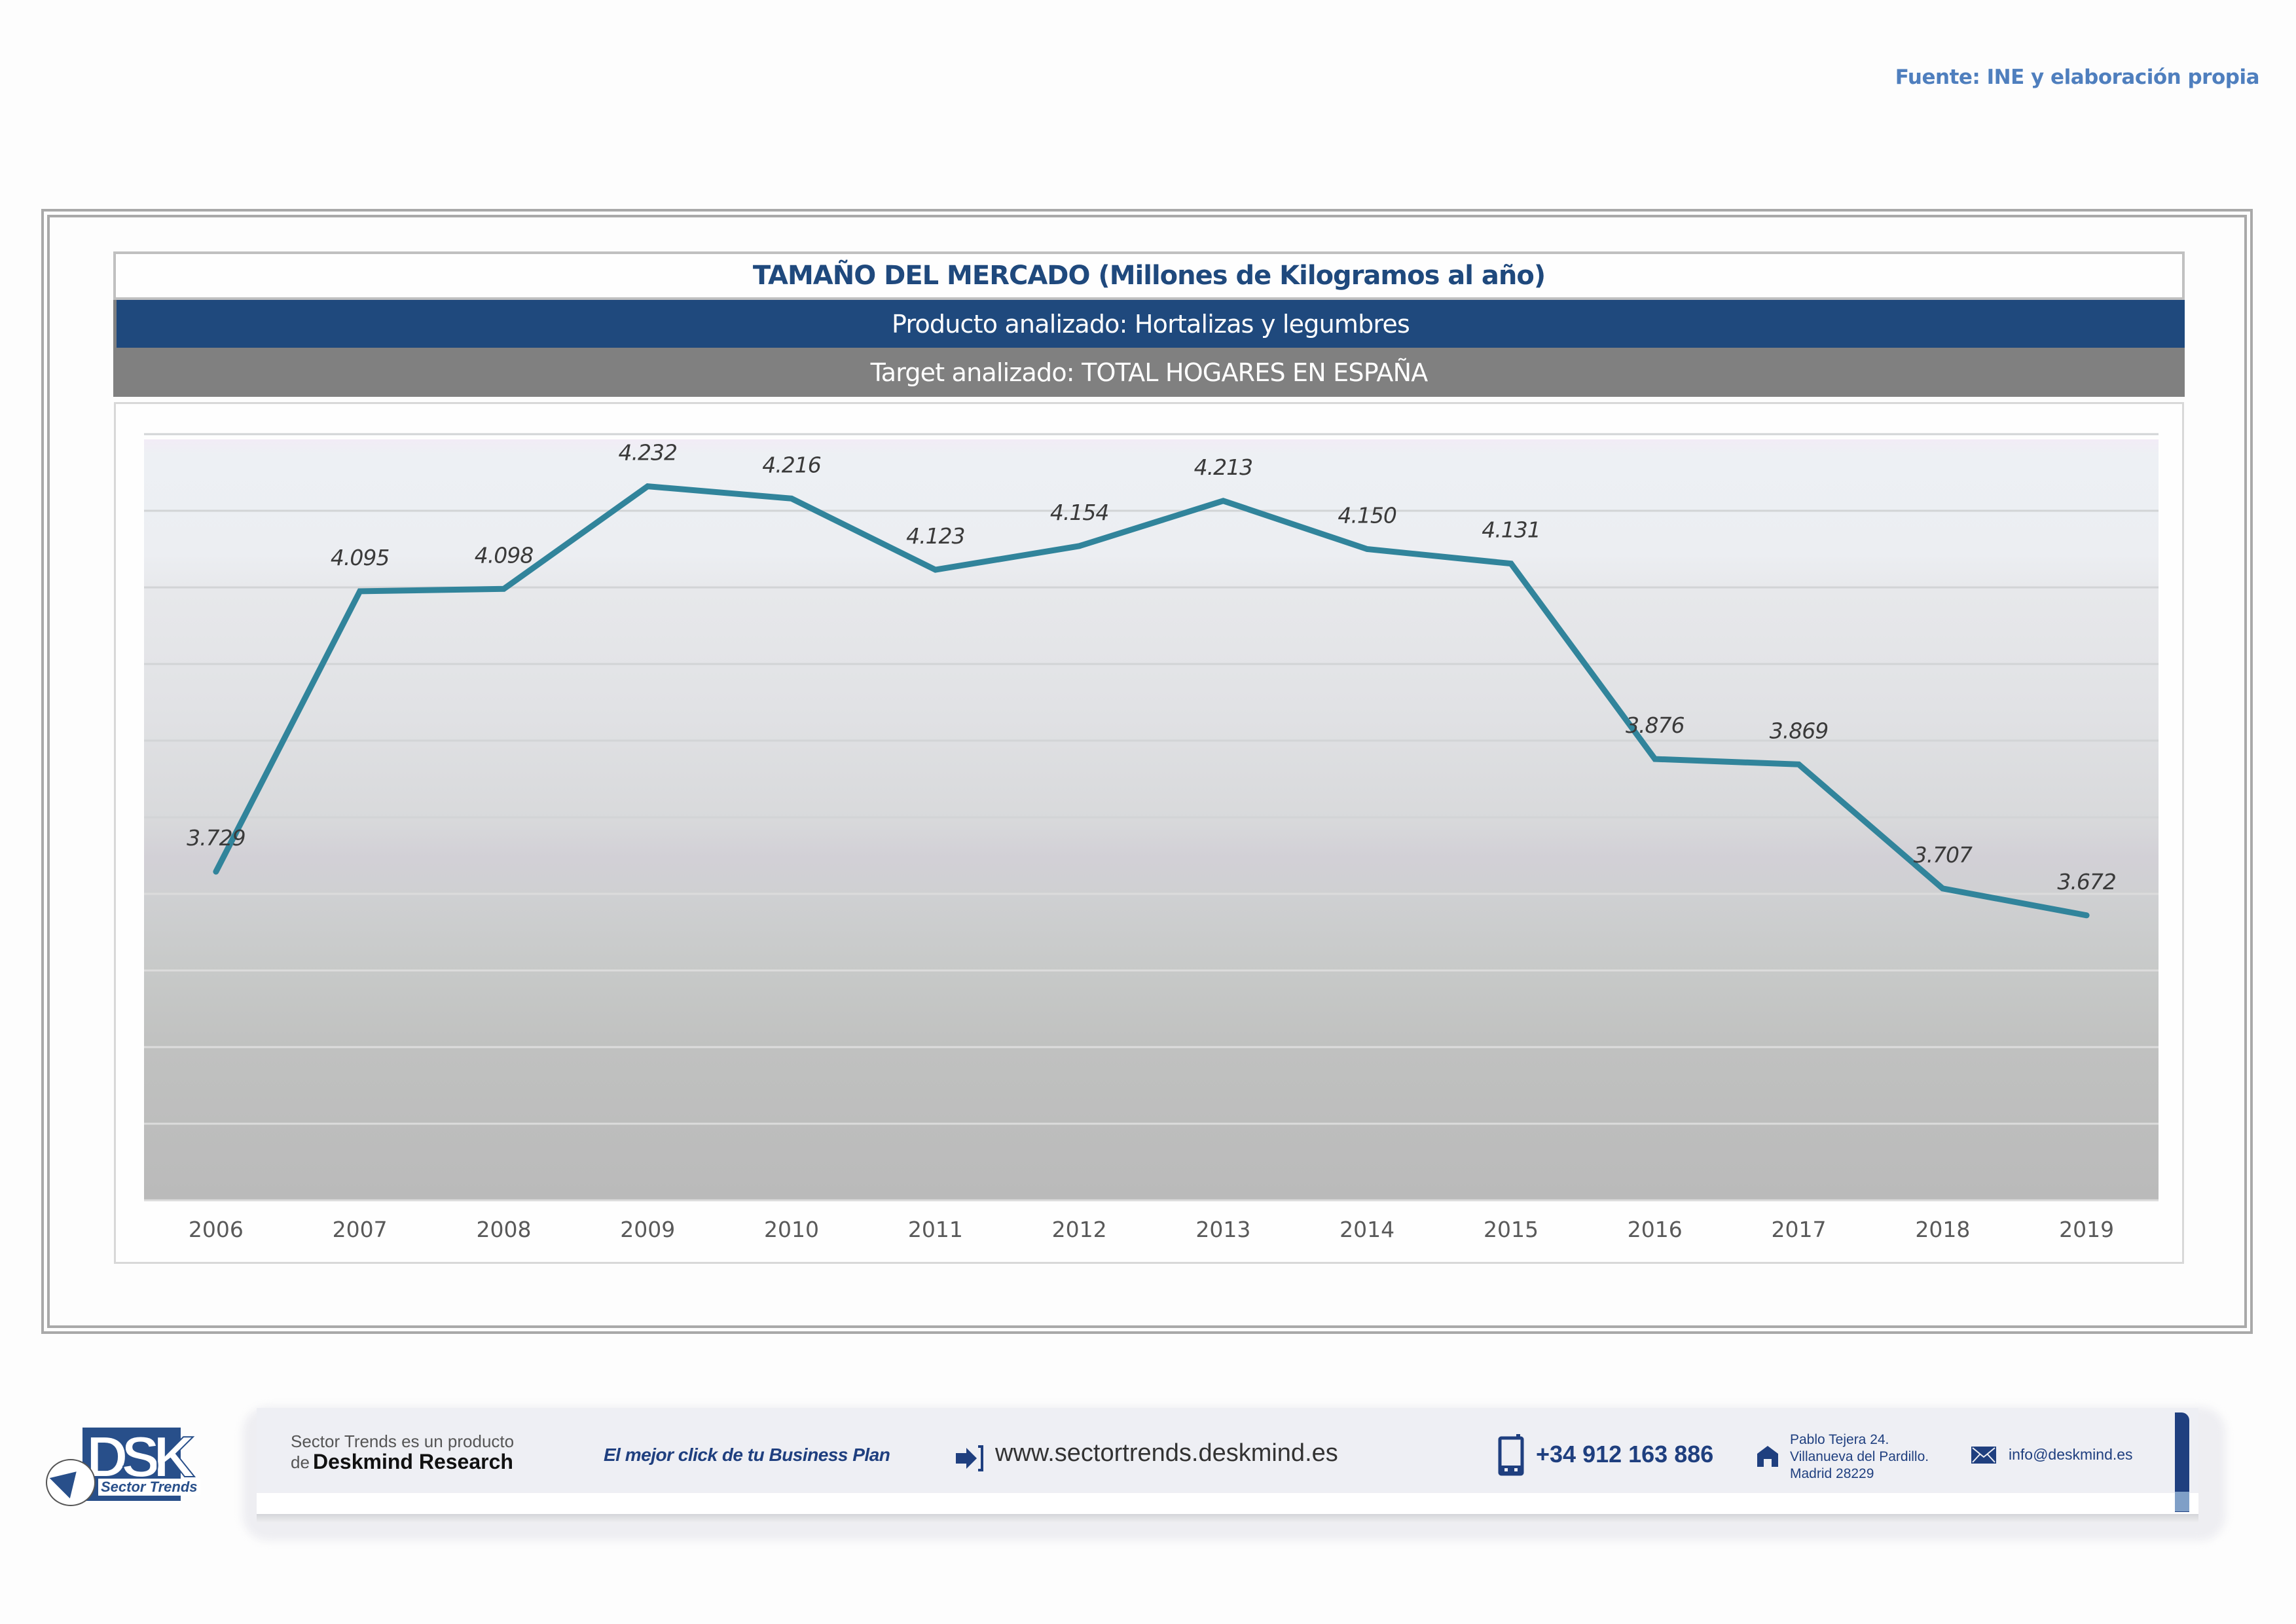  I want to click on footer-band, so click(1227, 1450).